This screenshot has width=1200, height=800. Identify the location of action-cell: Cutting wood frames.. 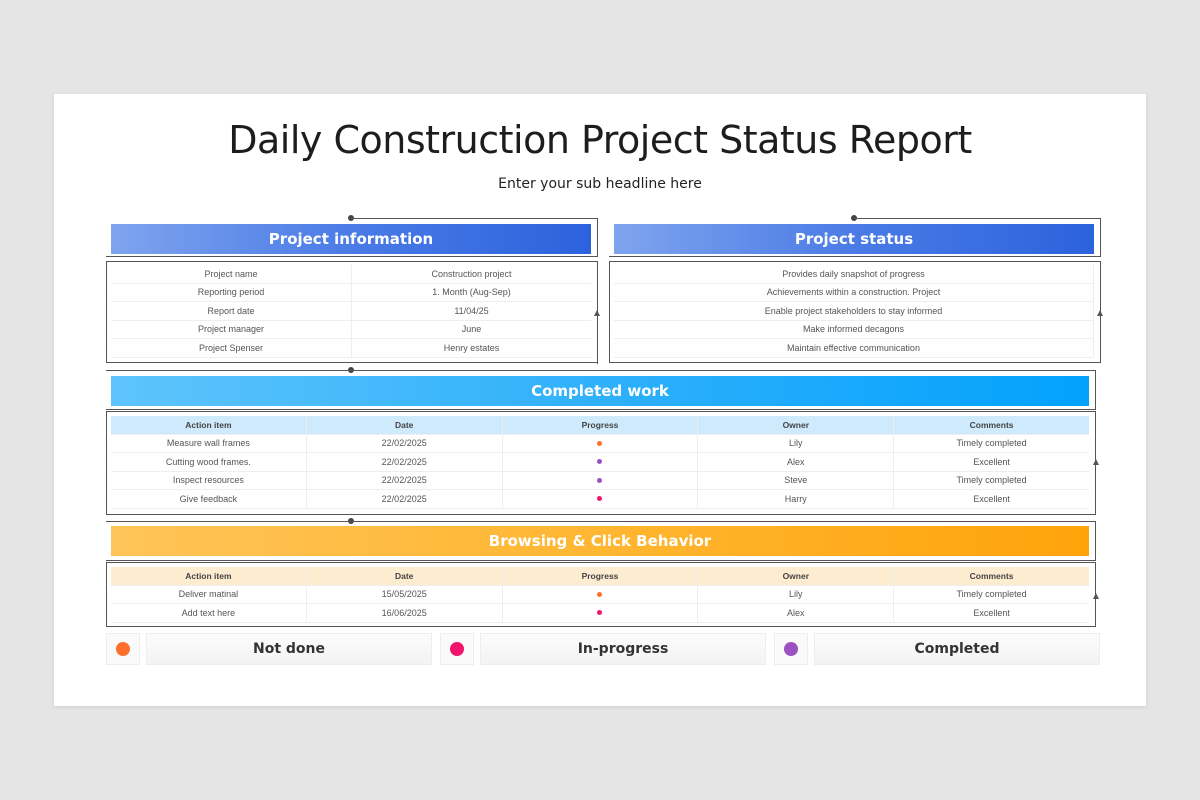
(208, 461).